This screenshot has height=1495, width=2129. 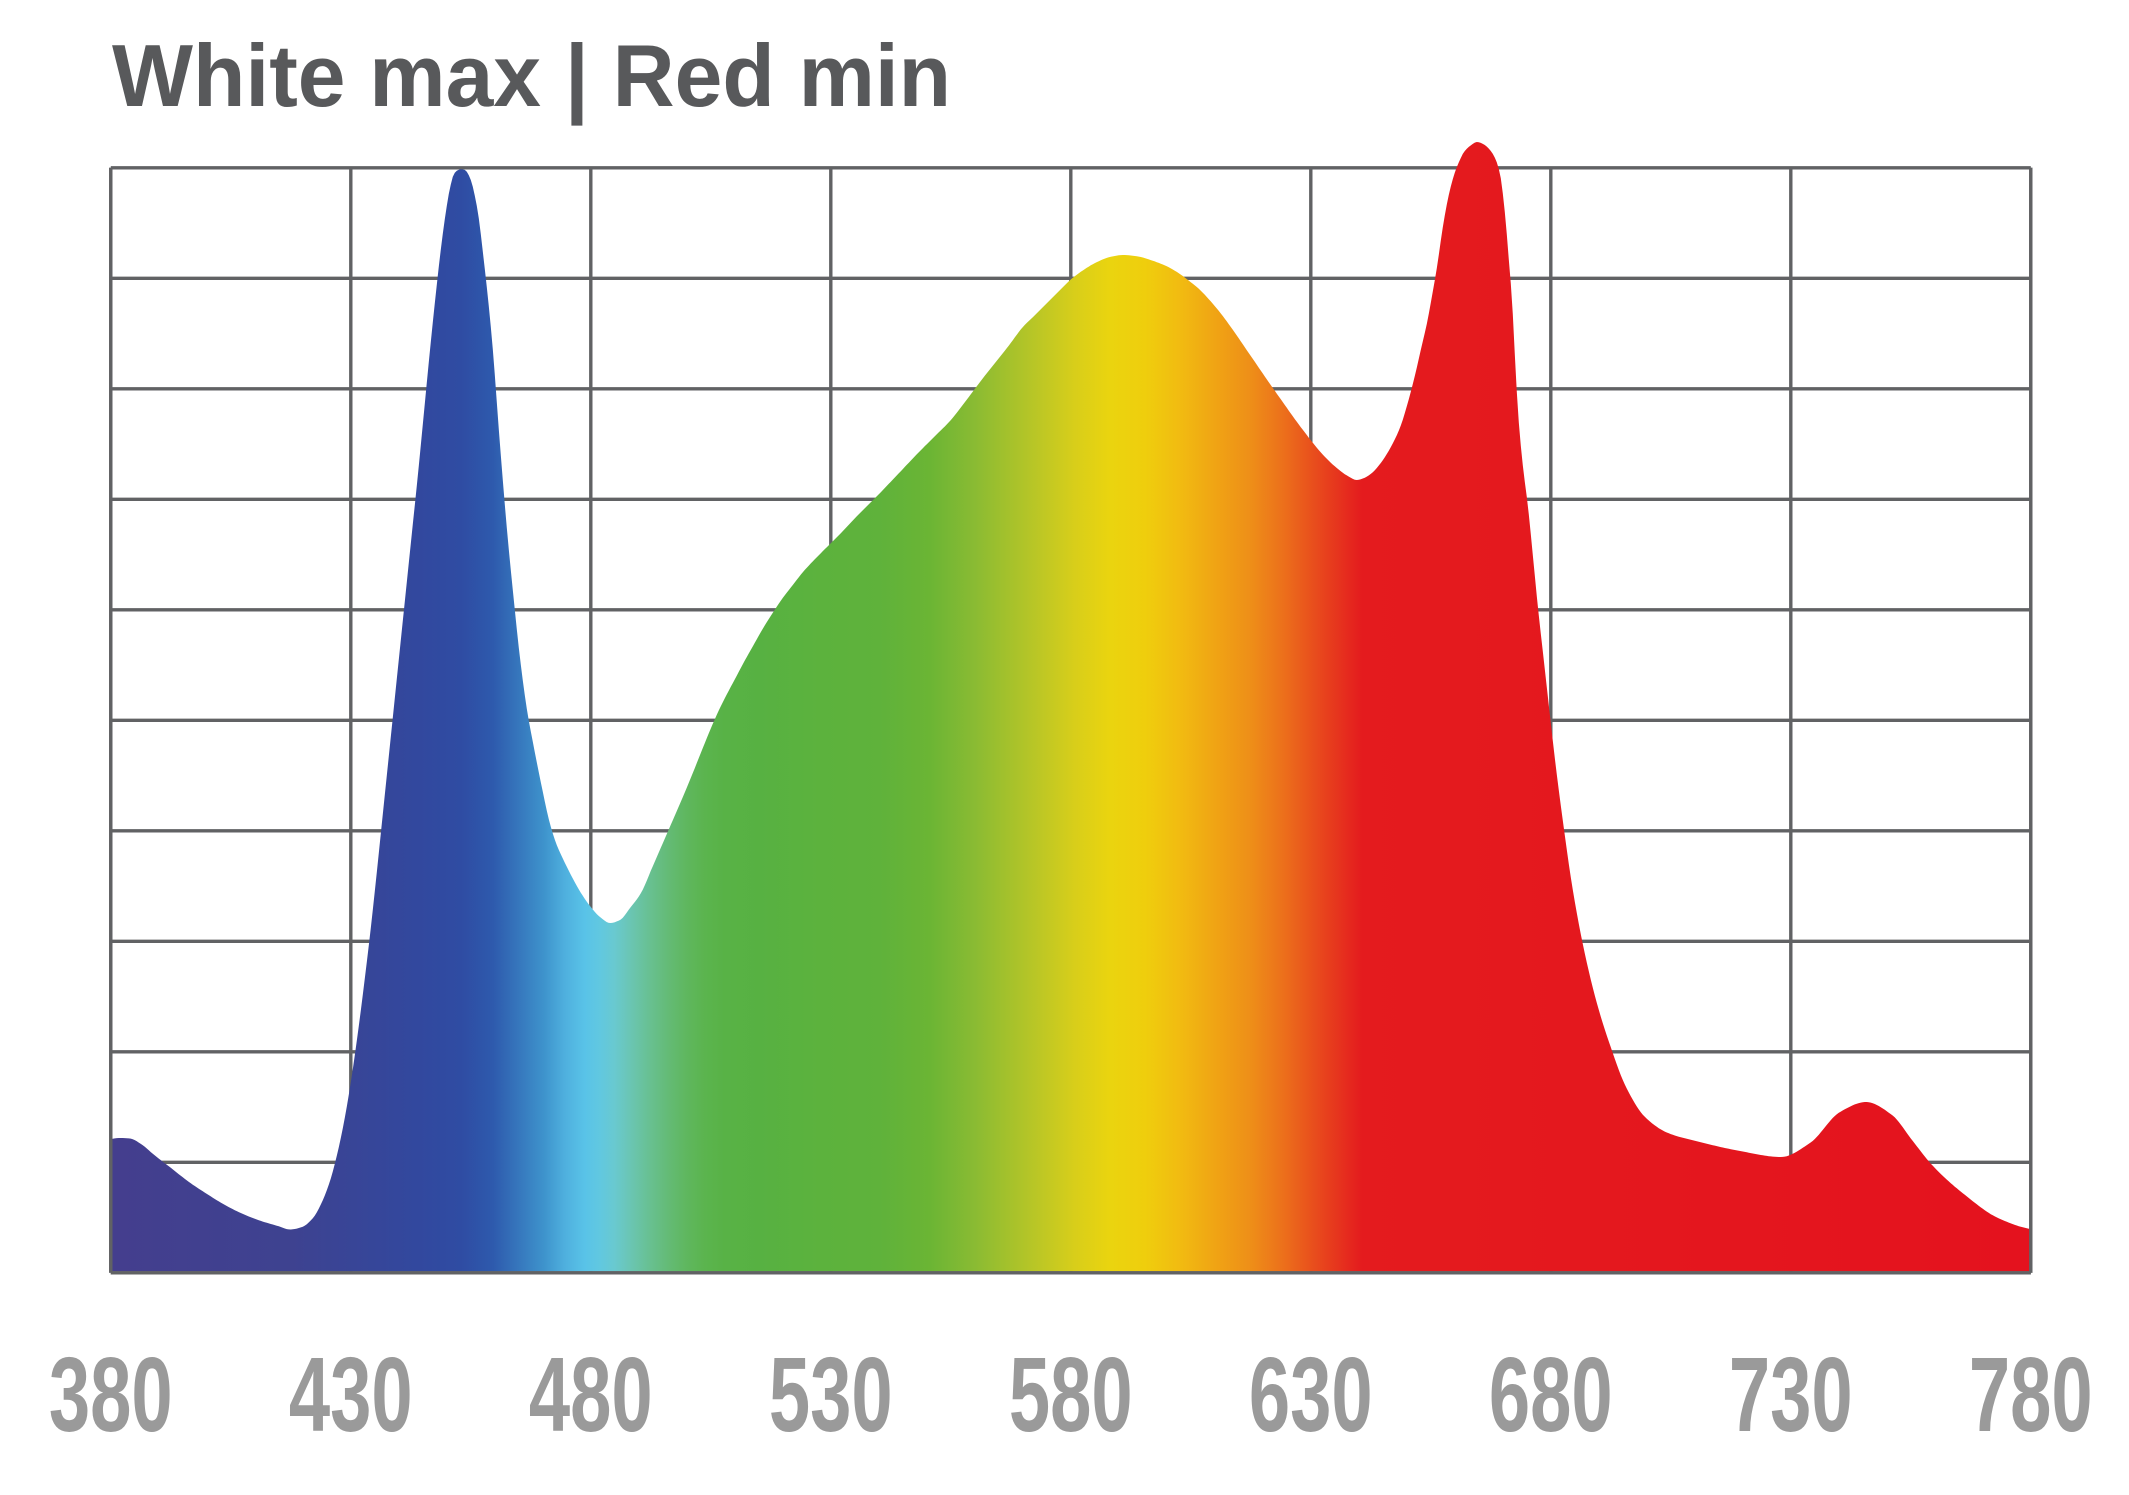 What do you see at coordinates (1071, 1395) in the screenshot?
I see `svg-text: 580` at bounding box center [1071, 1395].